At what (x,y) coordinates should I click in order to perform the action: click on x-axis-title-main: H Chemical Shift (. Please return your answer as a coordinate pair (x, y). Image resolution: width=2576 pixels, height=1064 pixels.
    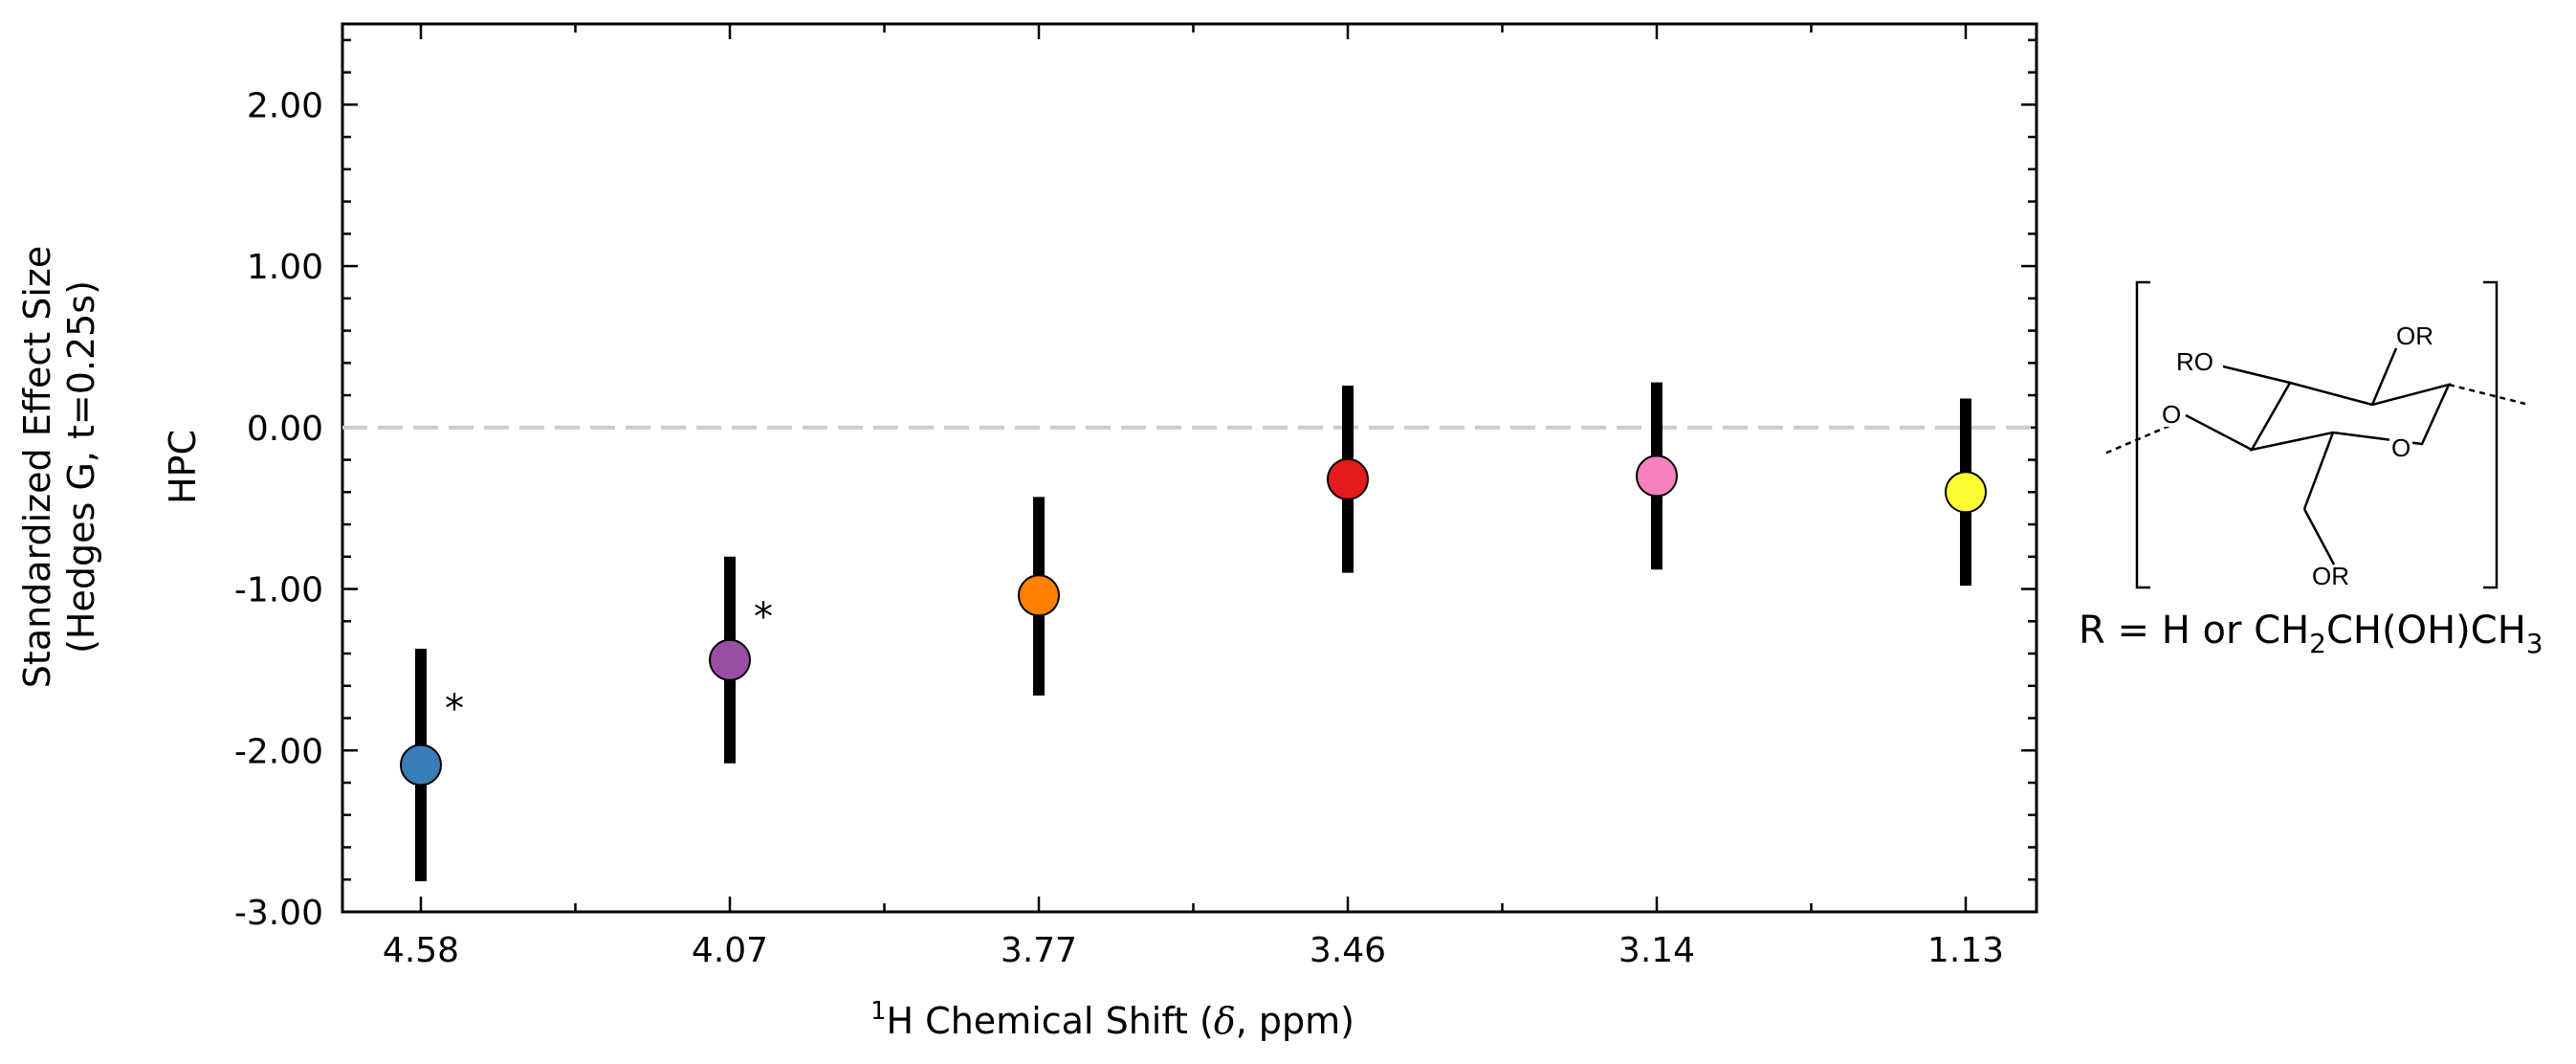
    Looking at the image, I should click on (1050, 1021).